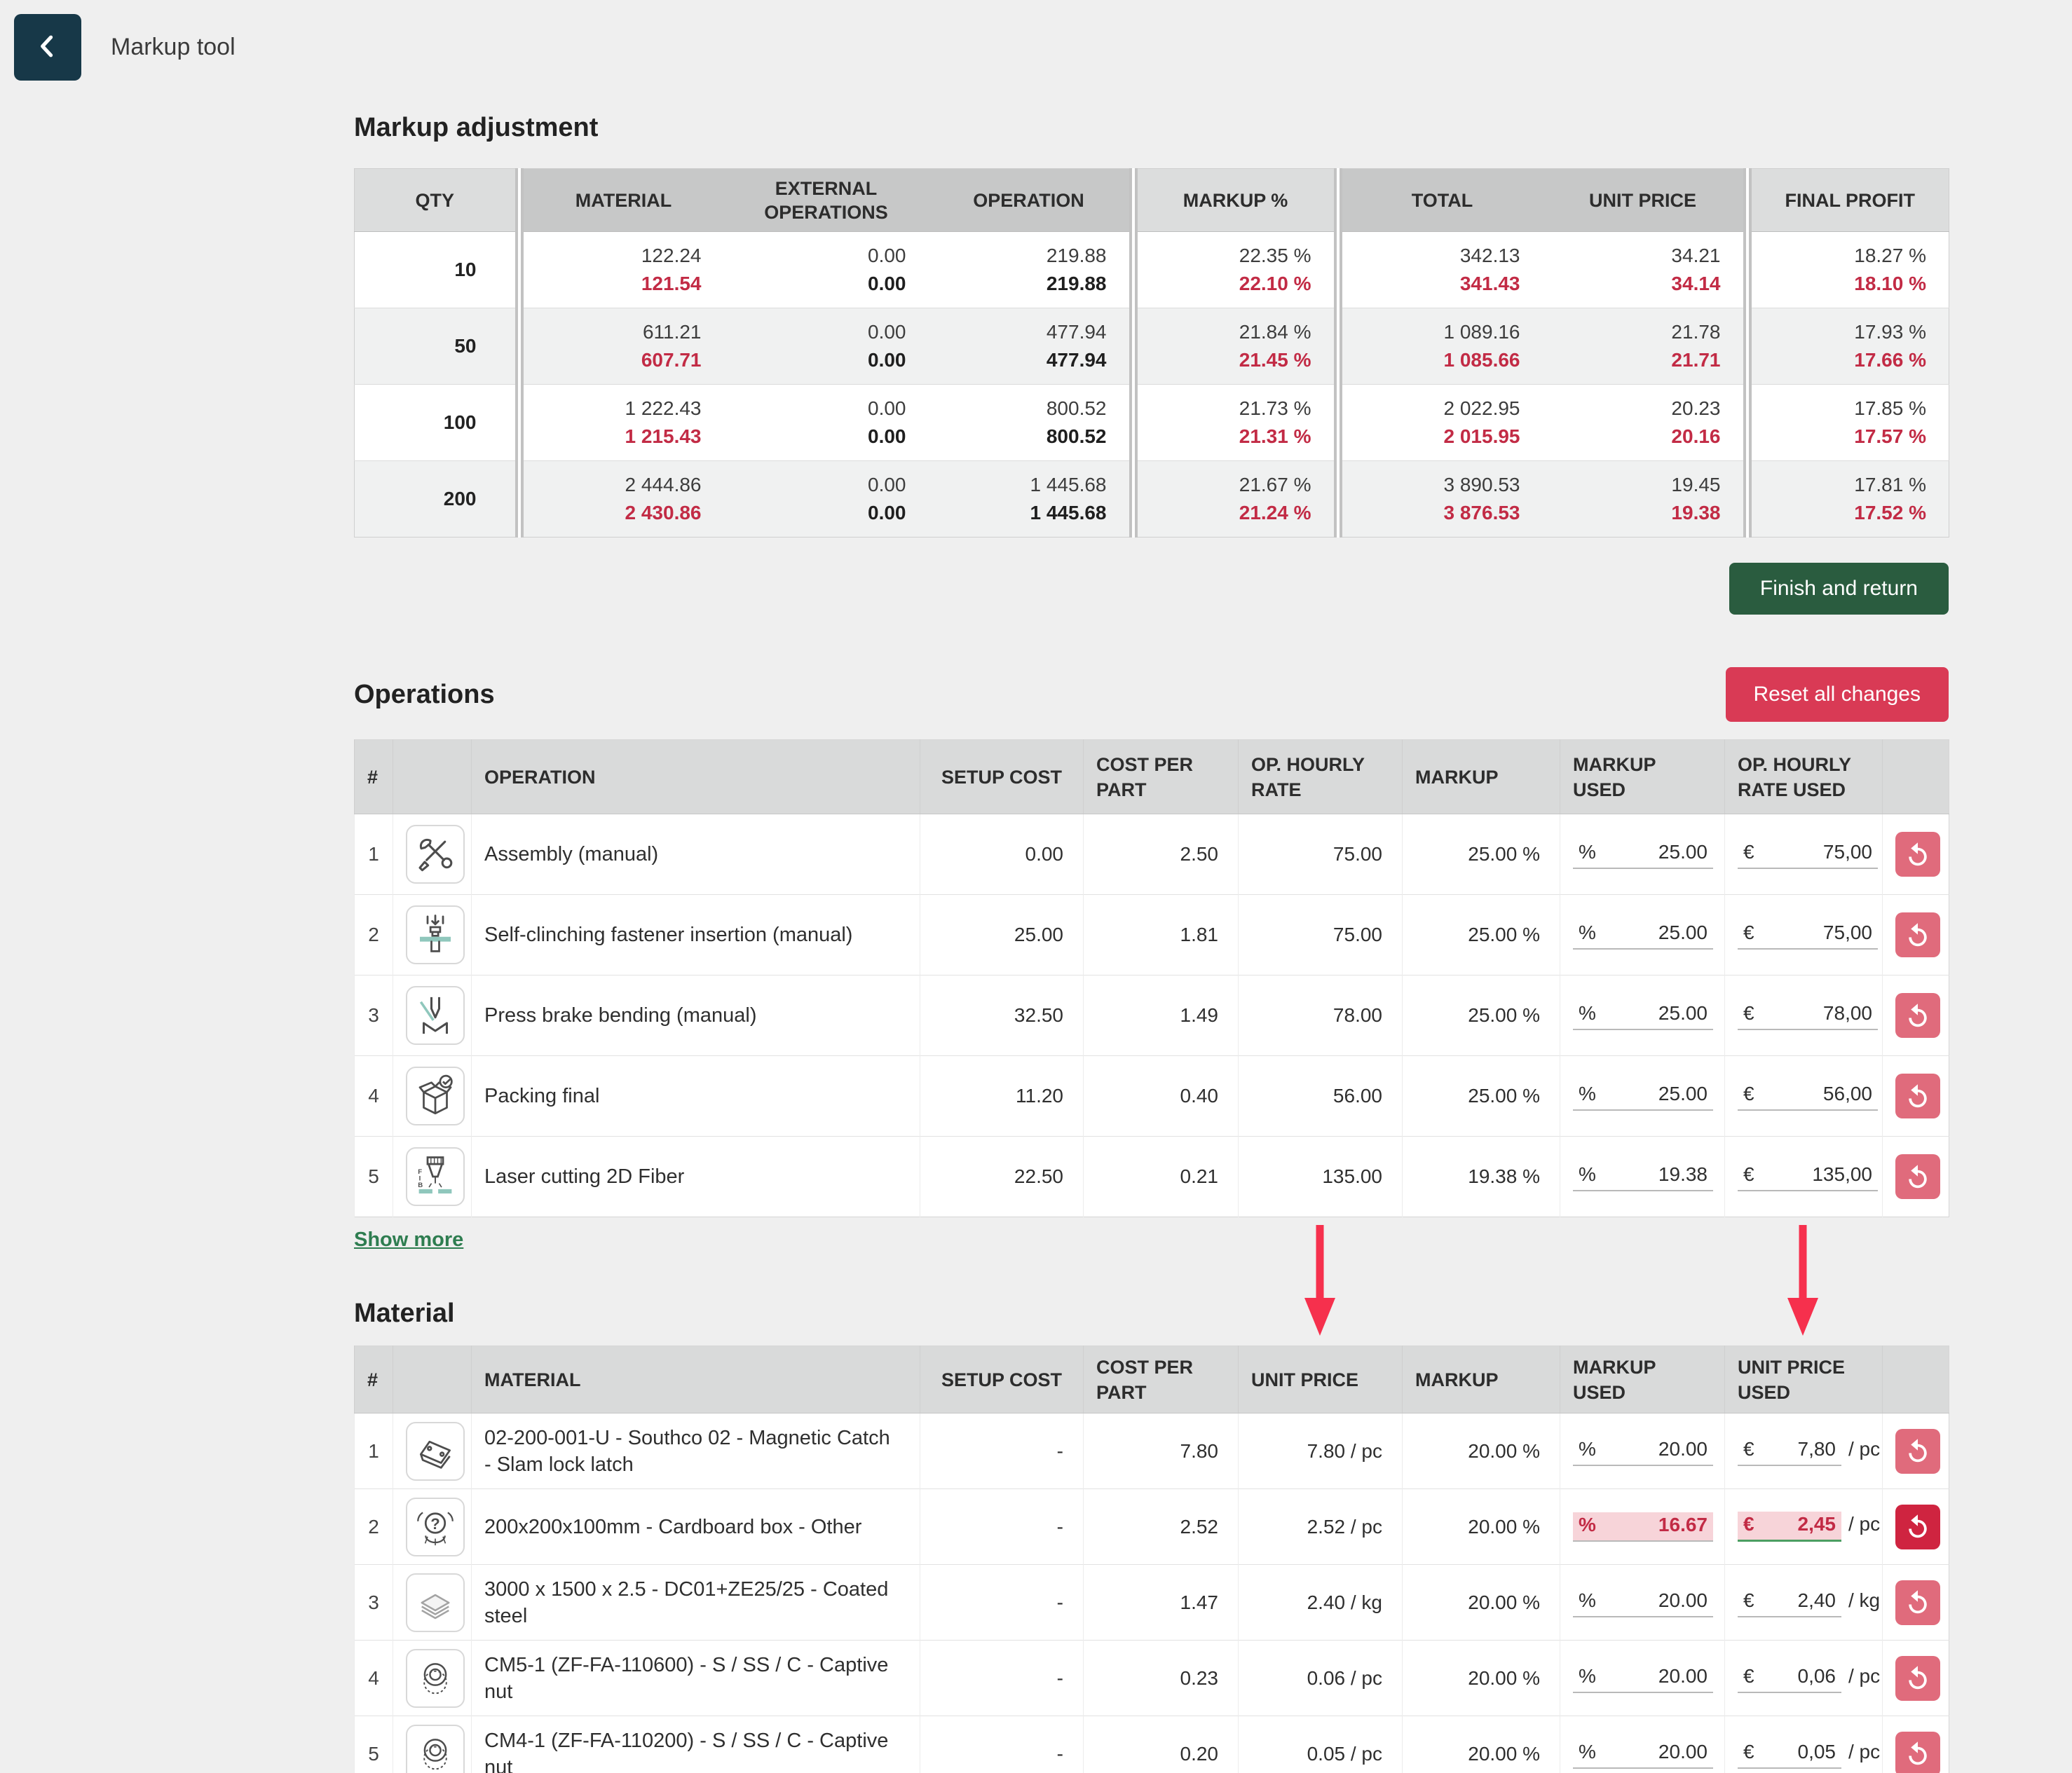 This screenshot has height=1773, width=2072. What do you see at coordinates (1808, 1096) in the screenshot?
I see `hourly-rate-used-input: € 56,00` at bounding box center [1808, 1096].